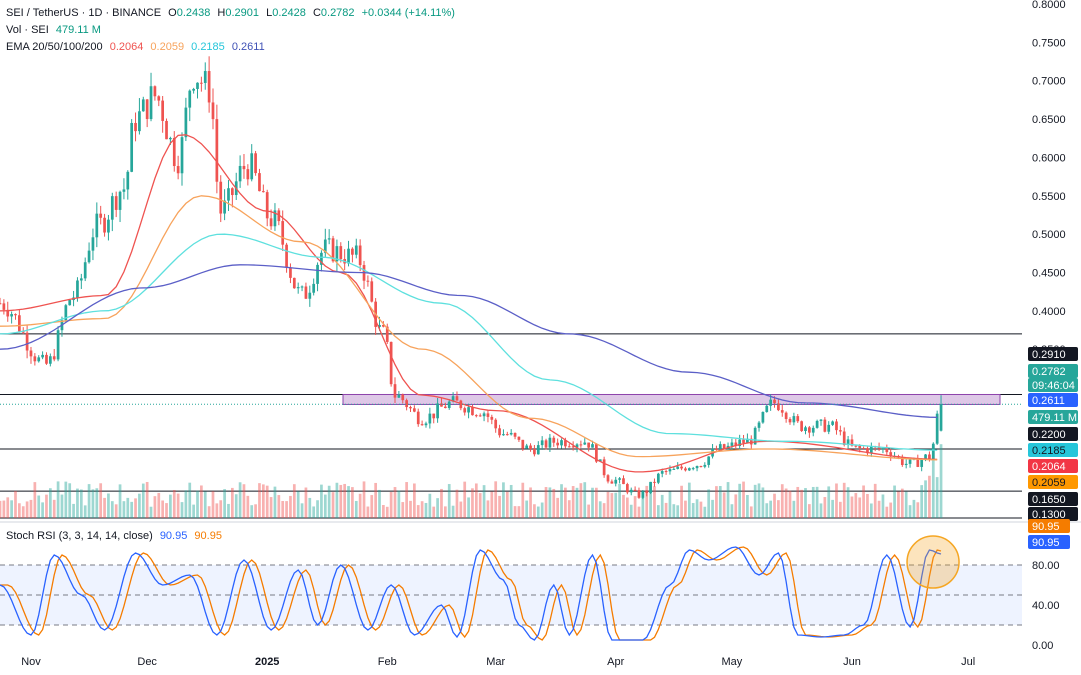 The width and height of the screenshot is (1081, 675). What do you see at coordinates (1053, 514) in the screenshot?
I see `price-badge: 0.1300` at bounding box center [1053, 514].